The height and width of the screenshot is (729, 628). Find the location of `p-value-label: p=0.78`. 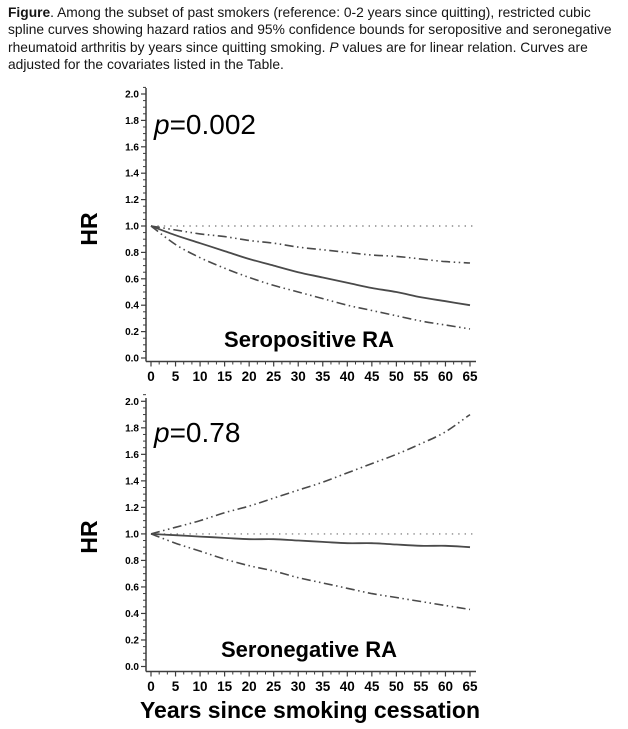

p-value-label: p=0.78 is located at coordinates (196, 432).